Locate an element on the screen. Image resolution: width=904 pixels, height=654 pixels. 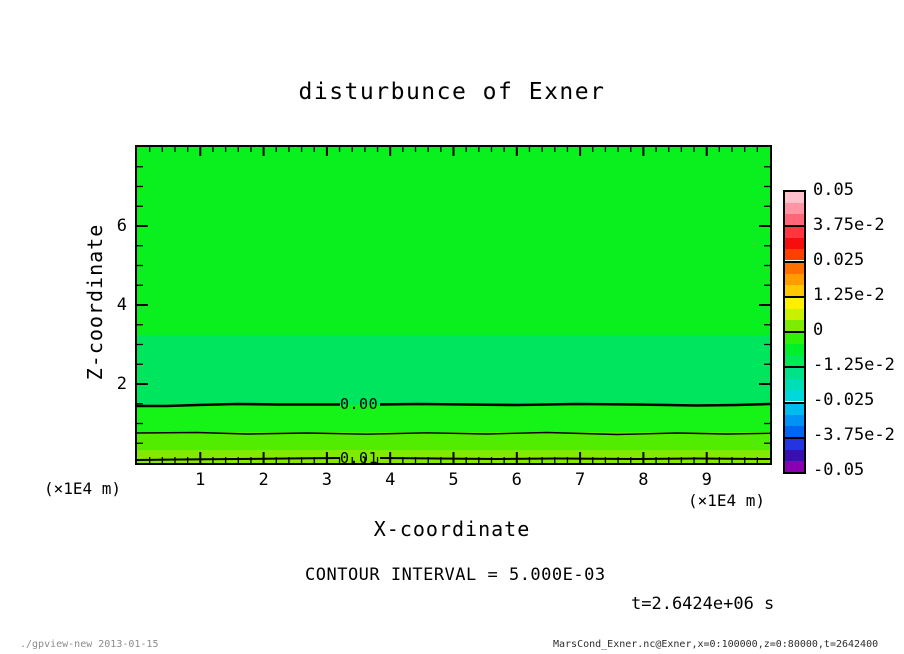
colorbar-tick-label: 0.025 is located at coordinates (839, 260).